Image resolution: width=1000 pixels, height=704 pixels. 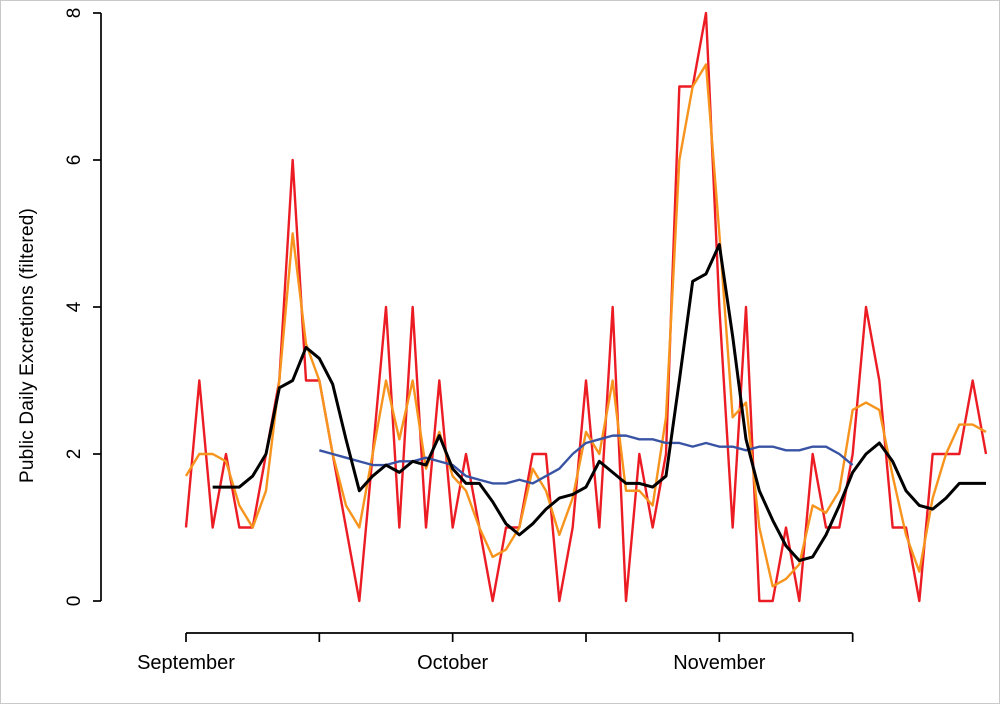 I want to click on x-tick-label-september: September, so click(x=186, y=663).